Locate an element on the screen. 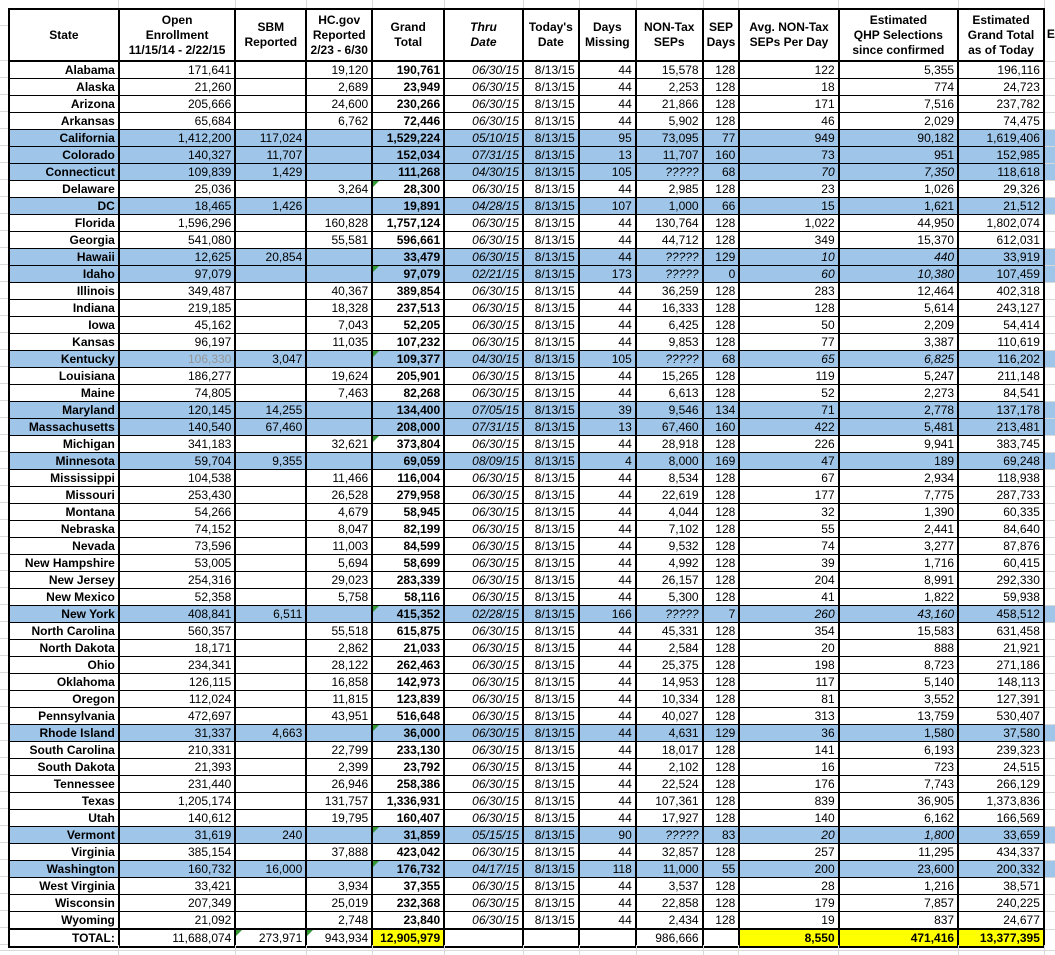  cell-qhp: 12,464 is located at coordinates (899, 291).